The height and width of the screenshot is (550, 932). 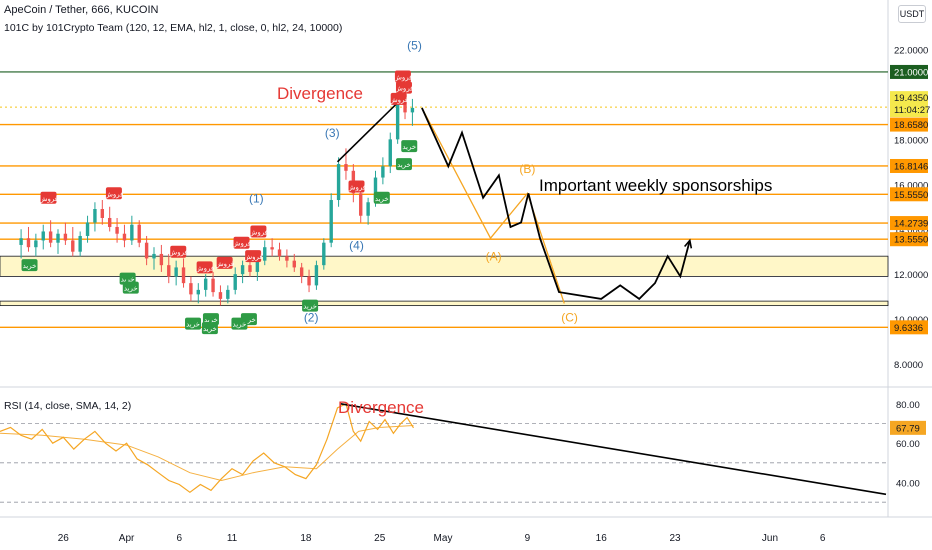 I want to click on support-zone, so click(x=444, y=303).